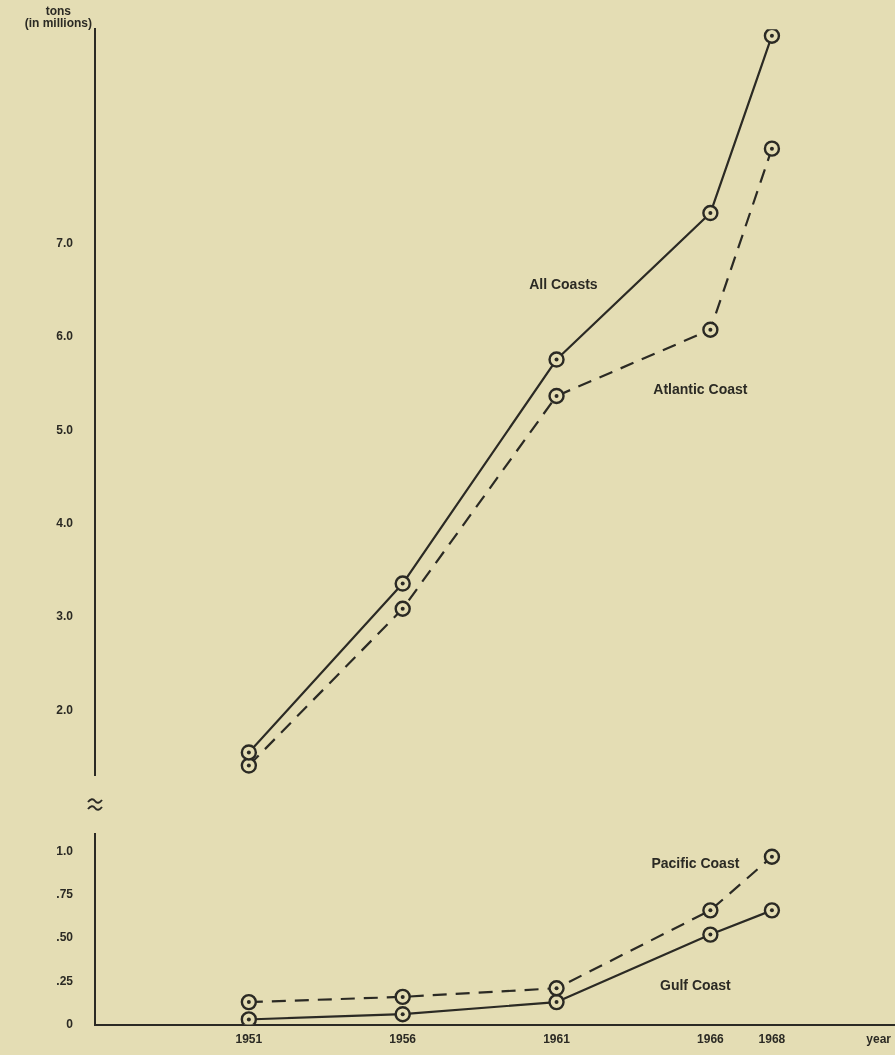 The height and width of the screenshot is (1055, 895). What do you see at coordinates (65, 937) in the screenshot?
I see `y-tick-label: .50` at bounding box center [65, 937].